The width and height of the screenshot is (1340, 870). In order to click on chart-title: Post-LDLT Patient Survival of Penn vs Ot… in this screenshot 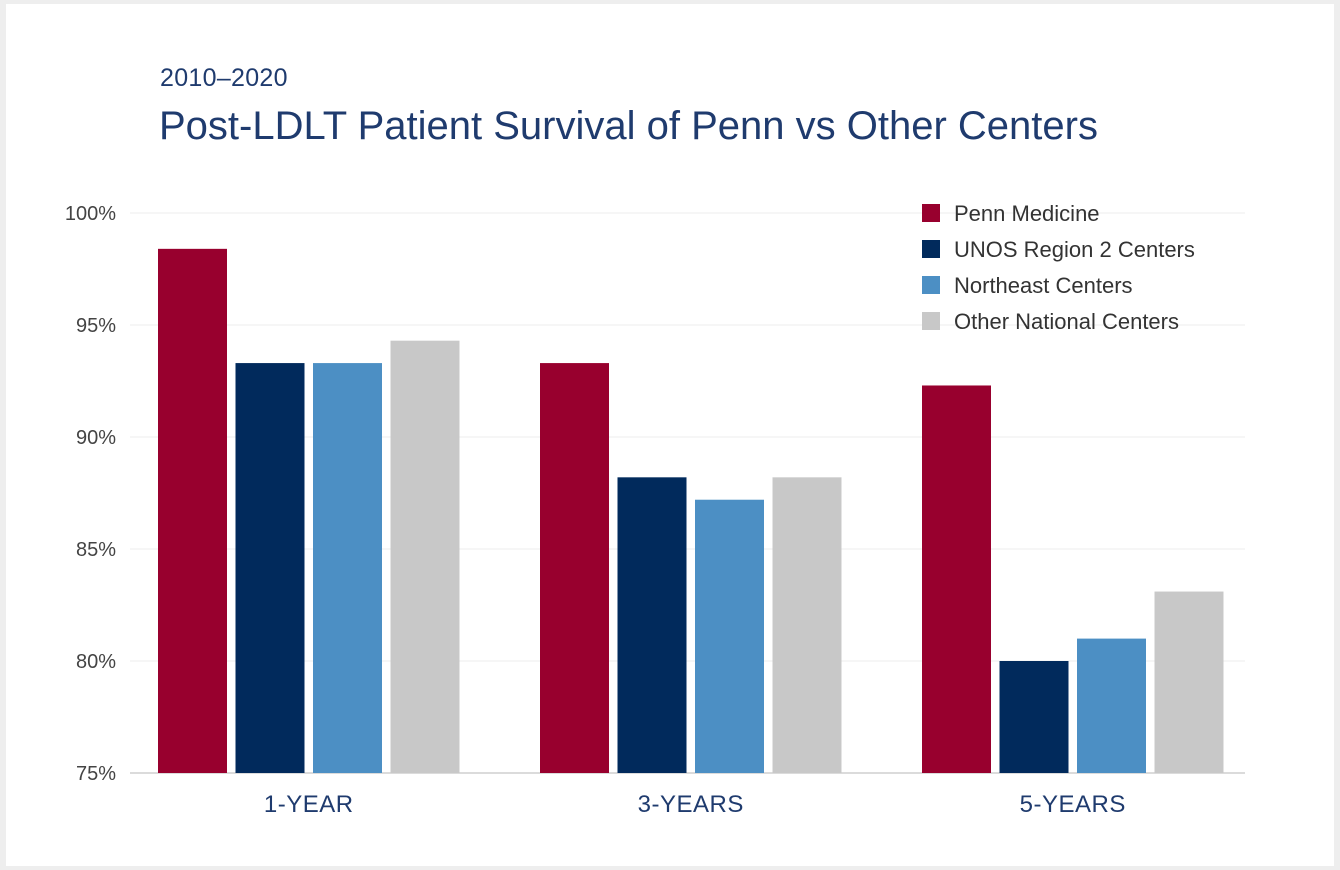, I will do `click(628, 126)`.